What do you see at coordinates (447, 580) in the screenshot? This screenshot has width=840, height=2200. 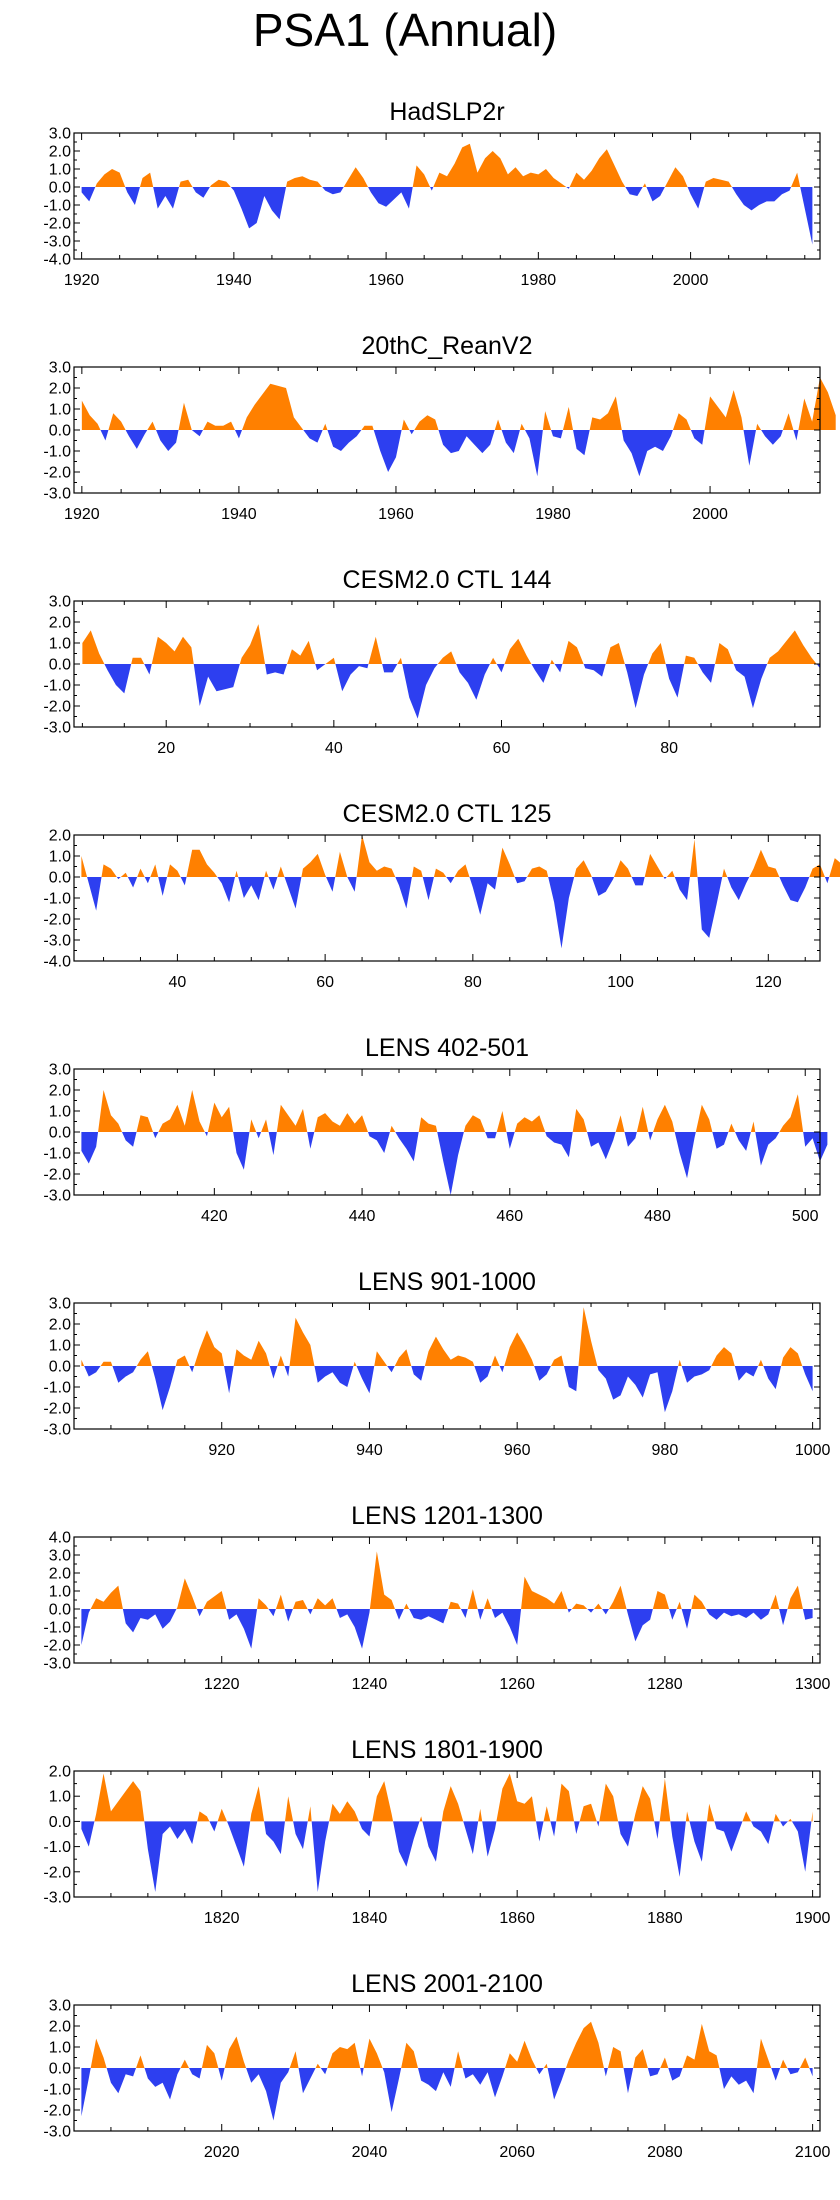 I see `panel-title: CESM2.0 CTL 144` at bounding box center [447, 580].